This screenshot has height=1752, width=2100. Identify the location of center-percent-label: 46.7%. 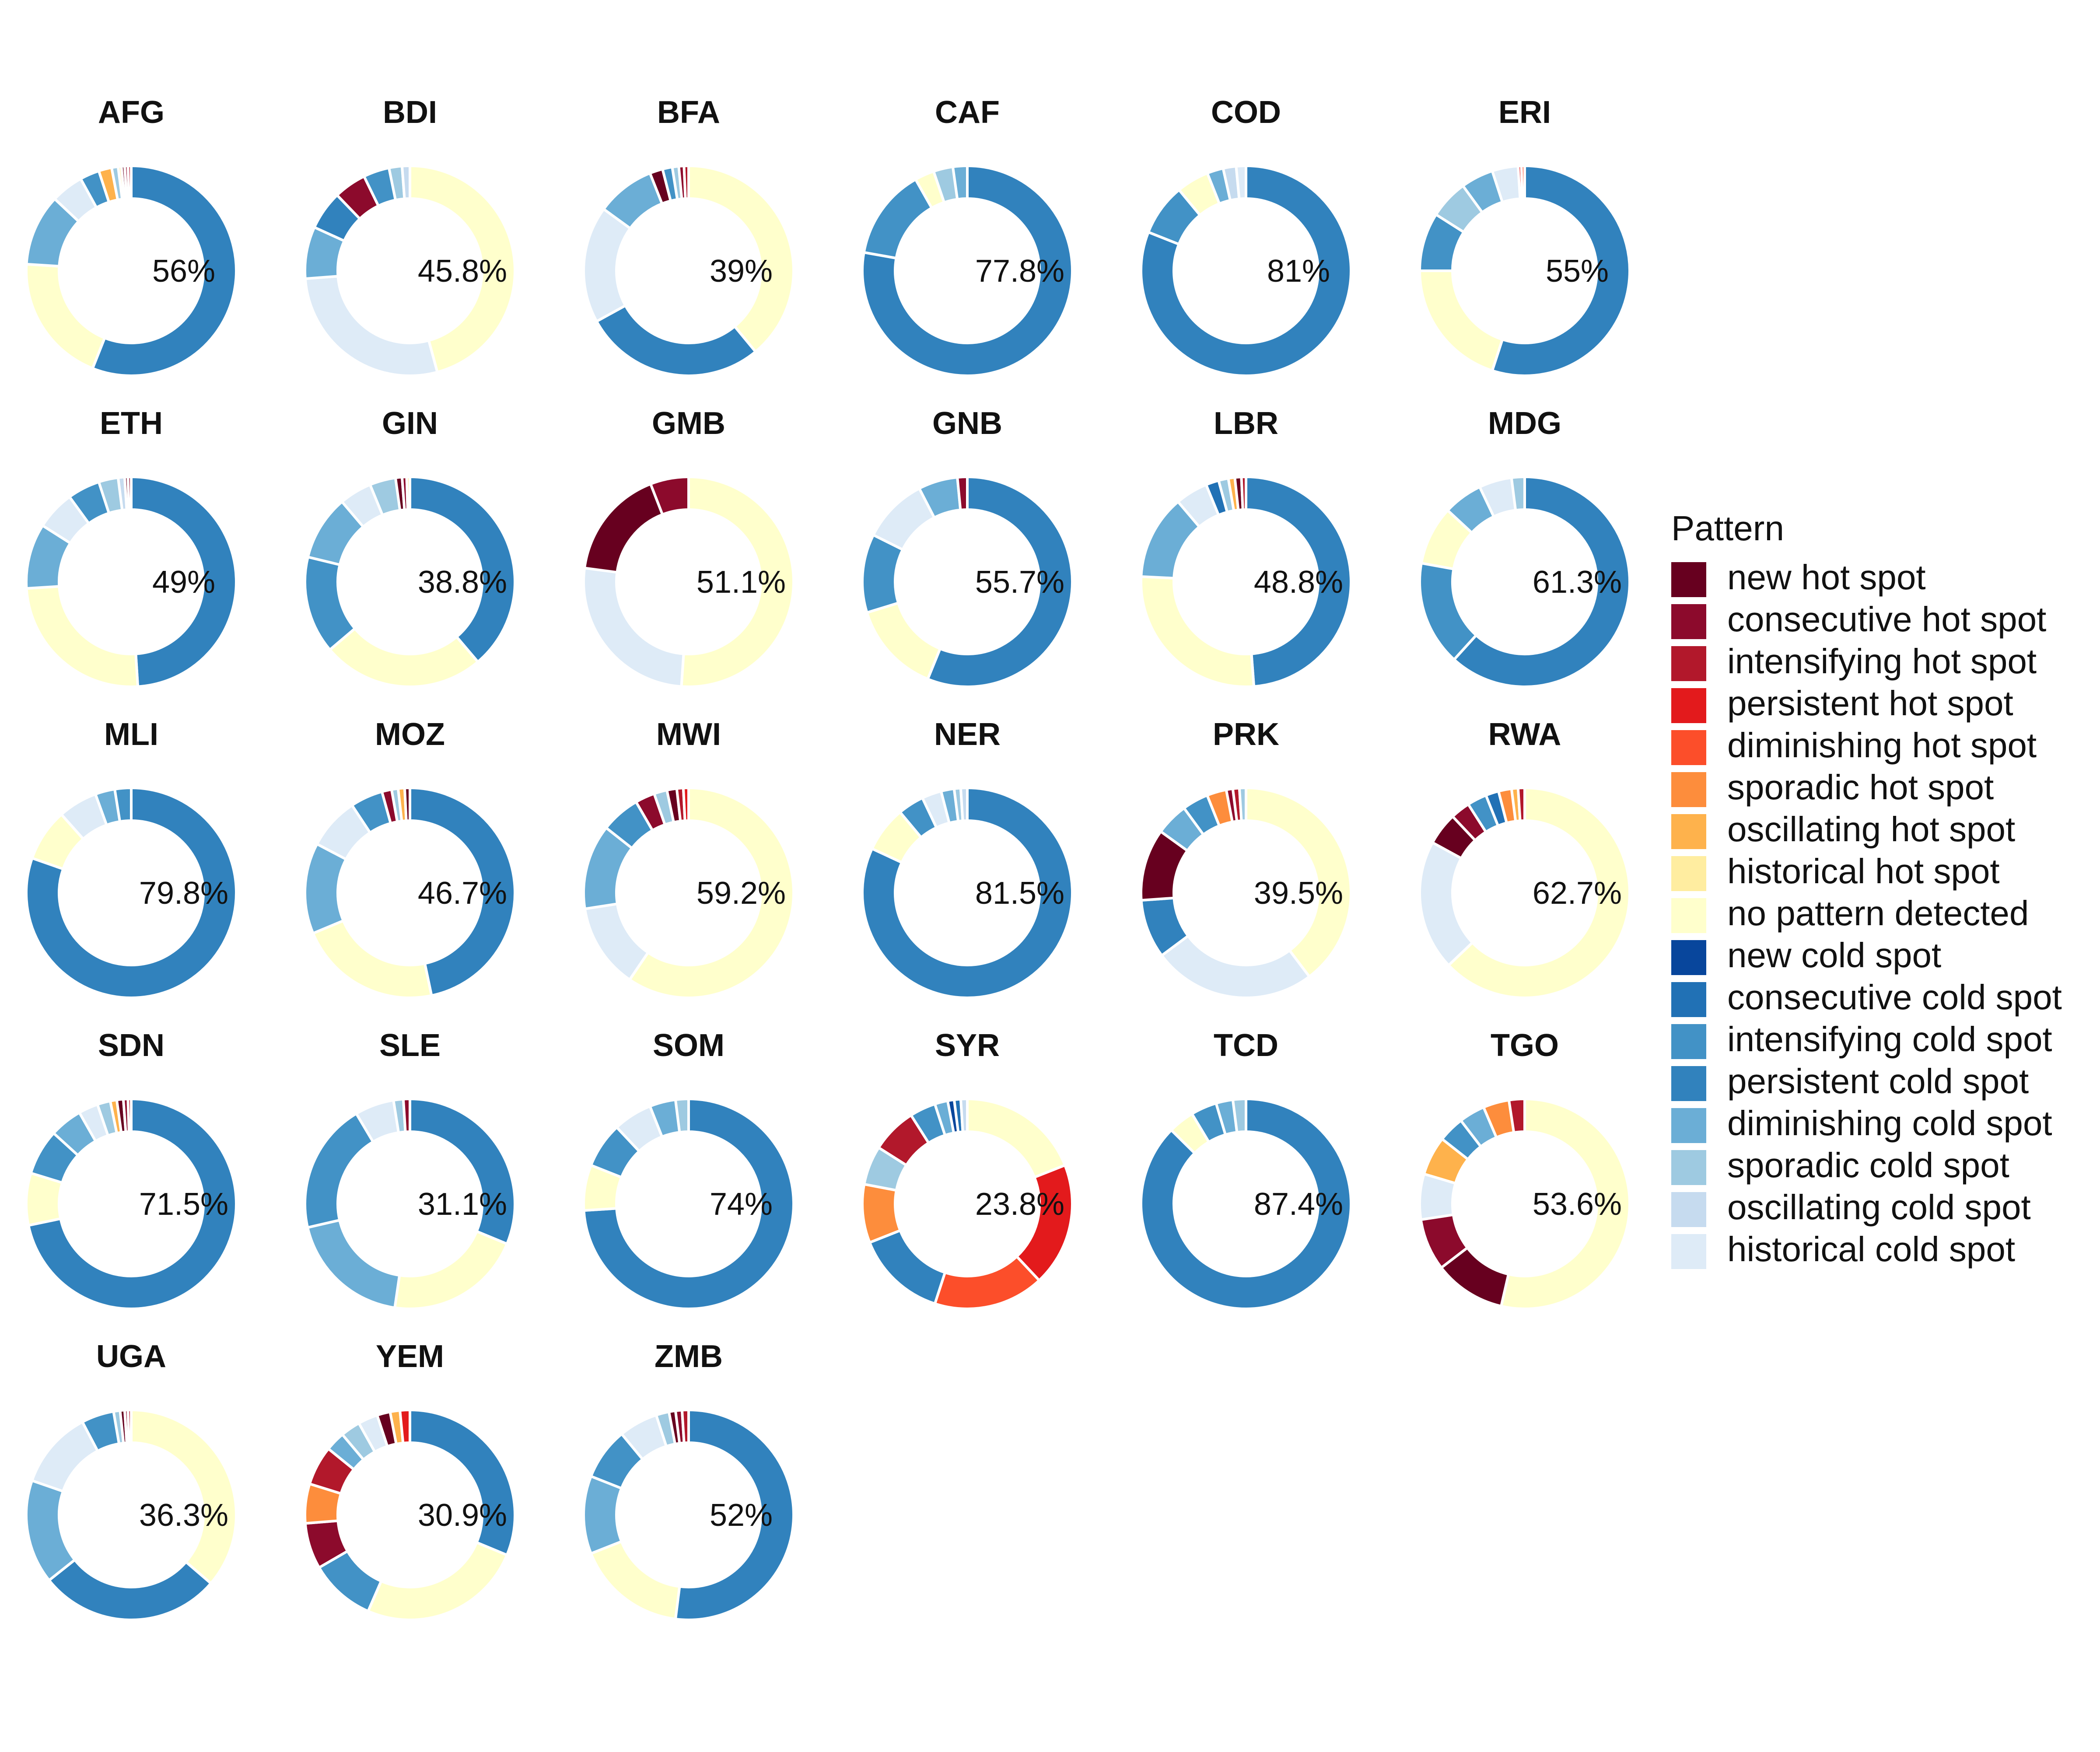
(462, 893).